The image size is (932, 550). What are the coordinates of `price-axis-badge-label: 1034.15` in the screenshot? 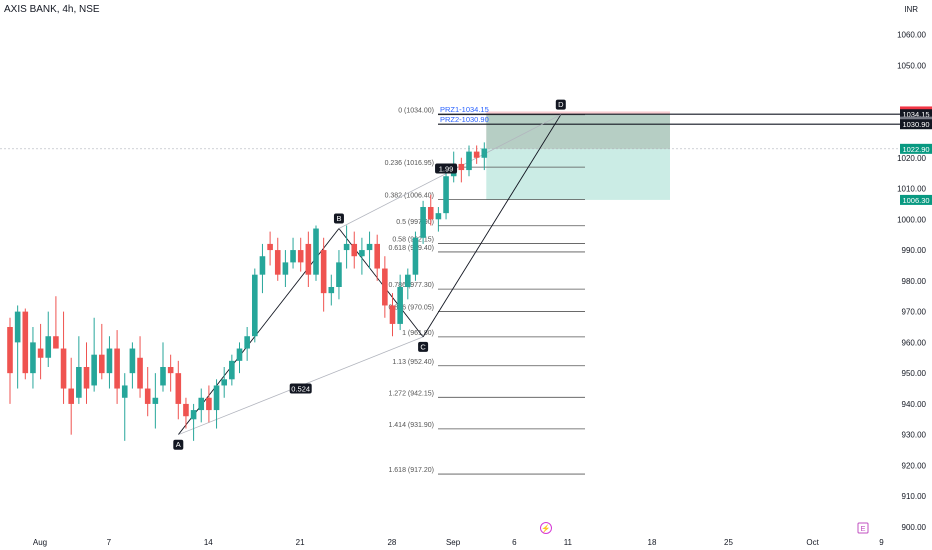 It's located at (915, 114).